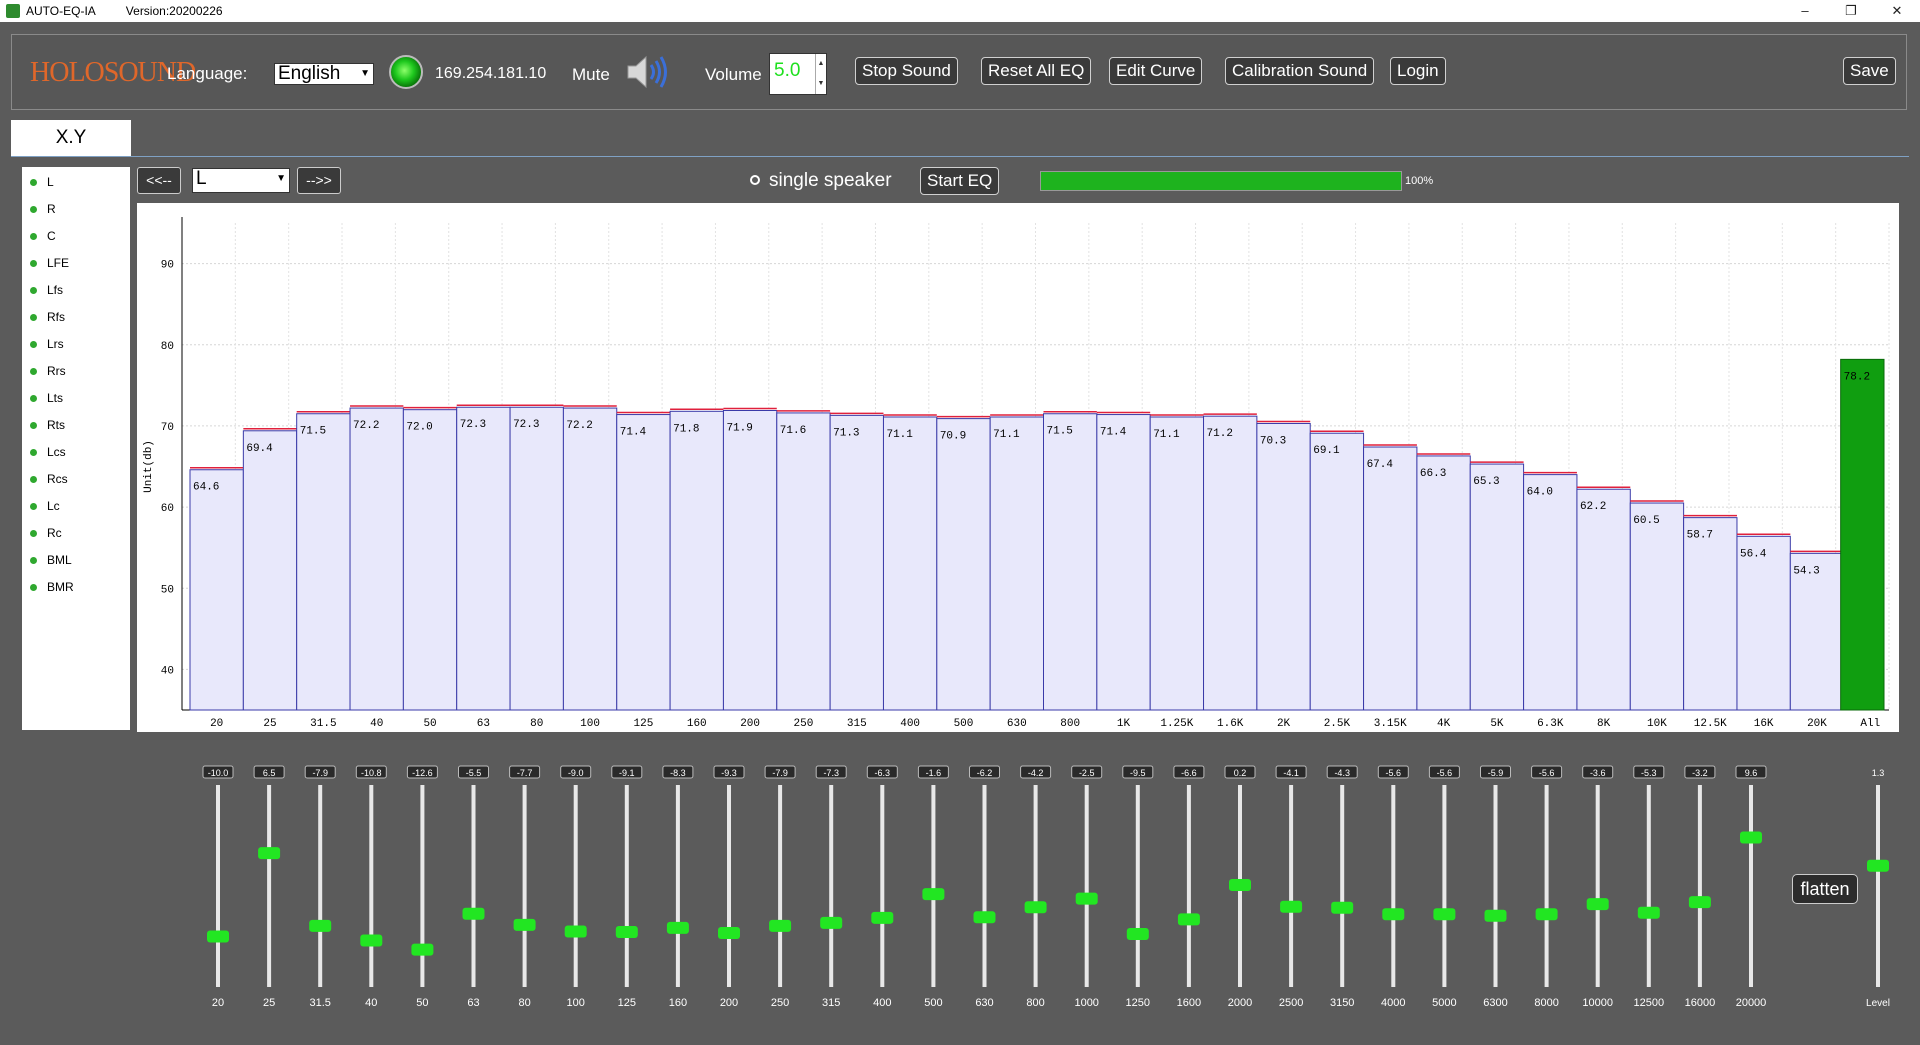  Describe the element at coordinates (882, 1003) in the screenshot. I see `band-label: 400` at that location.